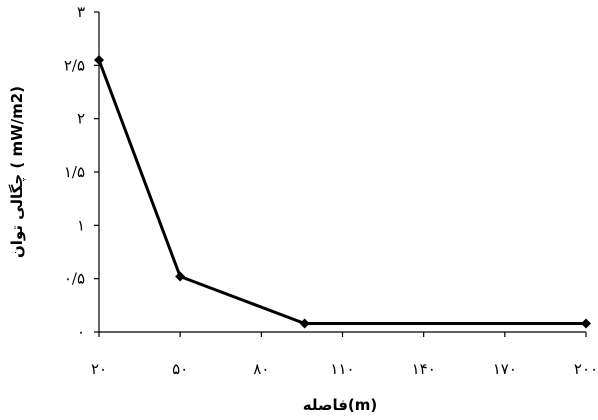  Describe the element at coordinates (586, 369) in the screenshot. I see `x-tick-label: ۲۰۰` at that location.